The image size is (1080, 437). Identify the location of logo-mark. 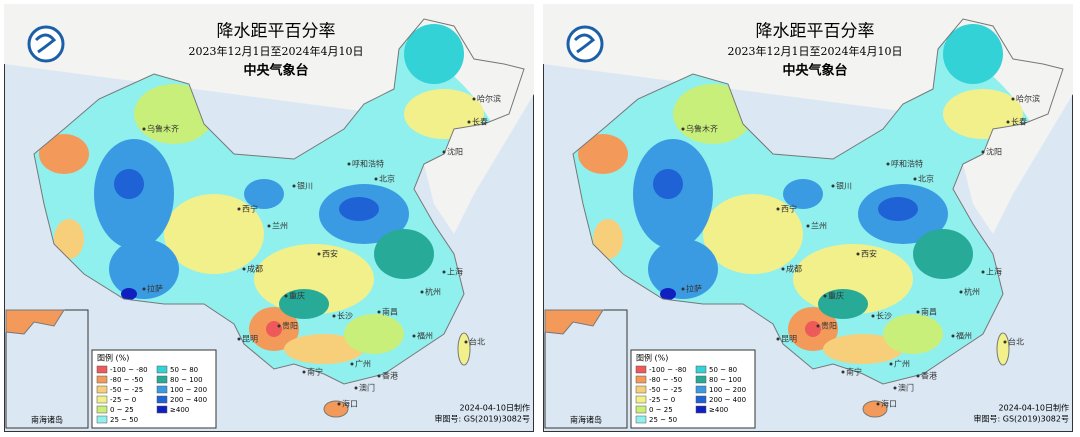
(45, 43).